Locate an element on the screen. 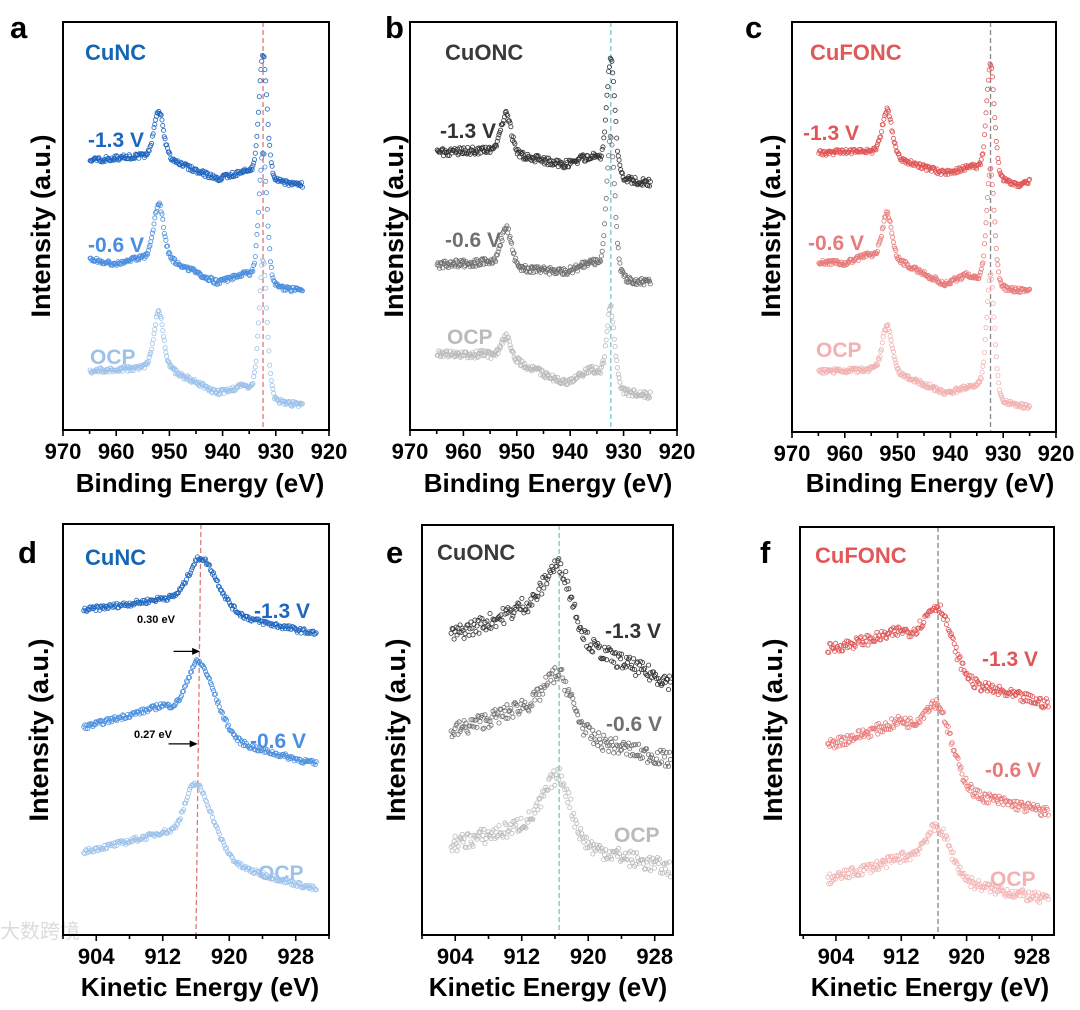 The height and width of the screenshot is (1010, 1080). chart-title: CuNC is located at coordinates (115, 557).